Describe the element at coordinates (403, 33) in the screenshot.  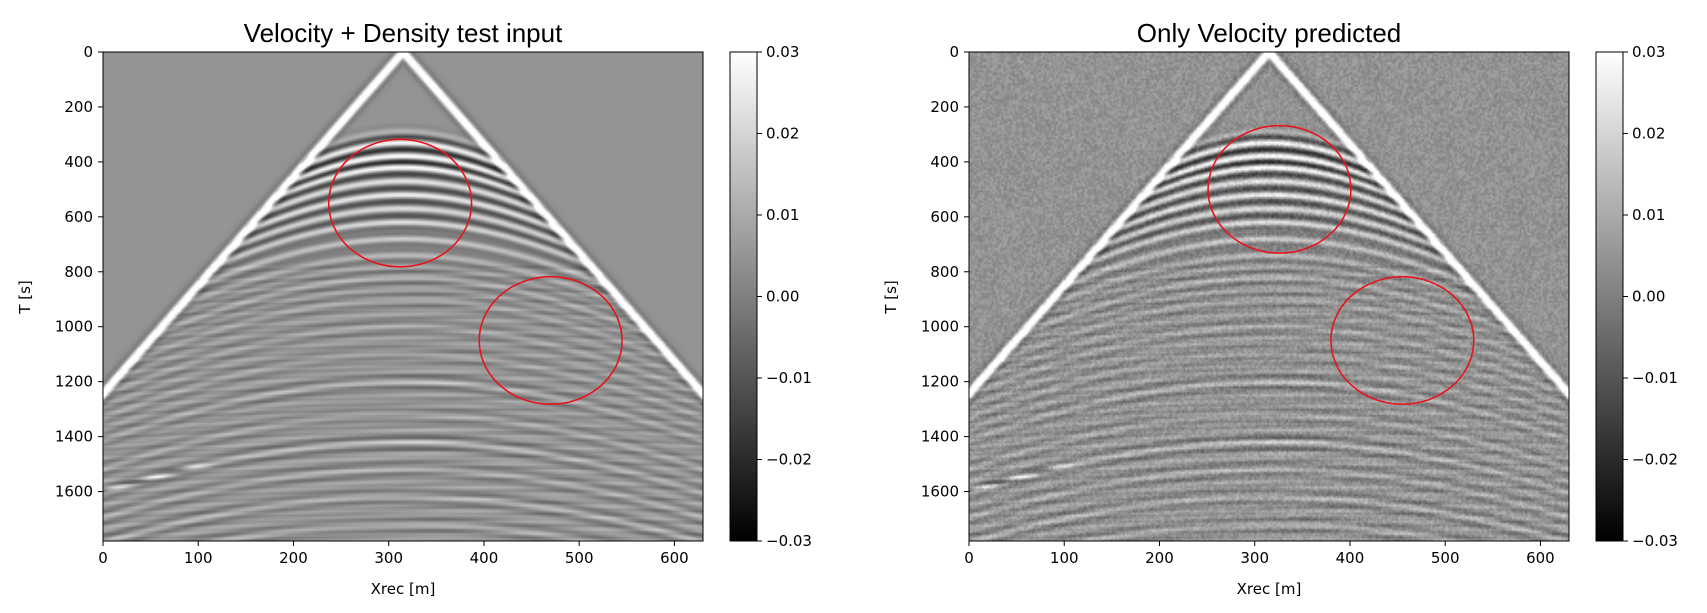
I see `panel-title: Velocity + Density test input` at that location.